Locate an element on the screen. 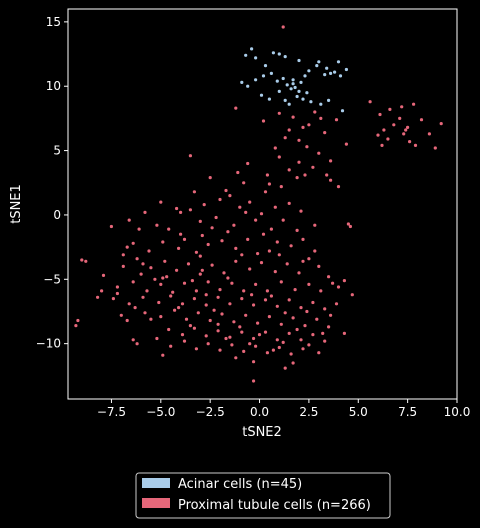 This screenshot has height=528, width=480. y-axis-label: tSNE1 is located at coordinates (16, 204).